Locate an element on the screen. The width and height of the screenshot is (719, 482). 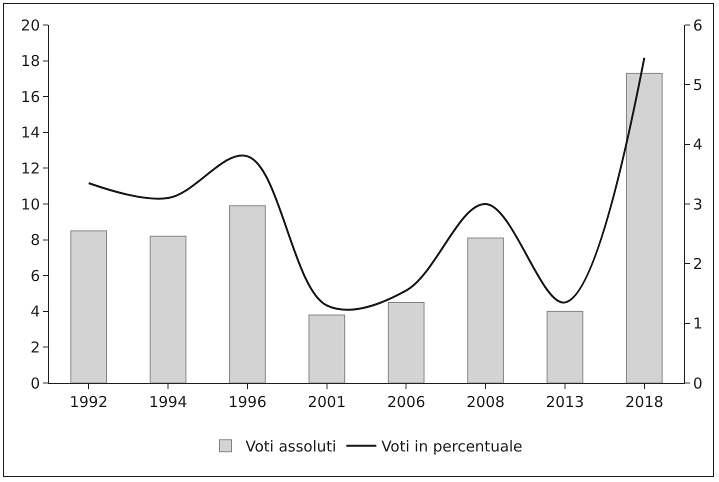
y-tick-label: 10 is located at coordinates (30, 204).